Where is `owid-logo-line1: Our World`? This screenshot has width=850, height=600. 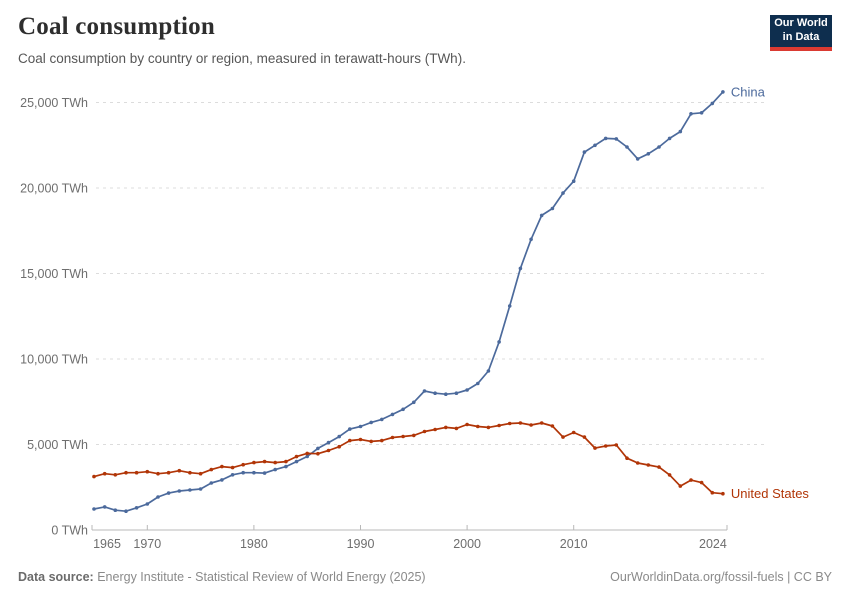 owid-logo-line1: Our World is located at coordinates (801, 23).